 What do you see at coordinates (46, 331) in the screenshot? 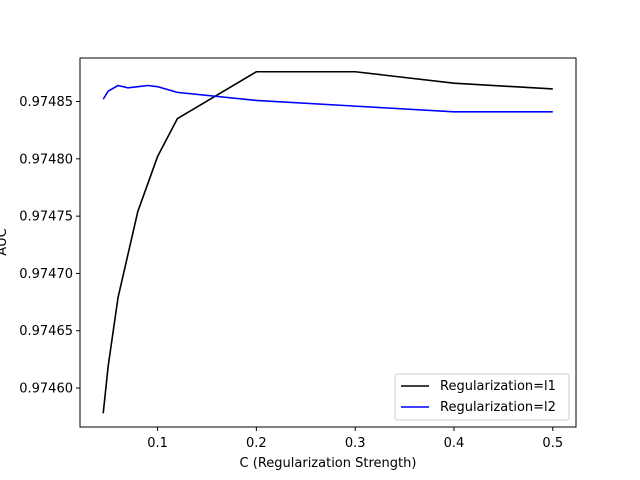
I see `y-tick-label: 0.97465` at bounding box center [46, 331].